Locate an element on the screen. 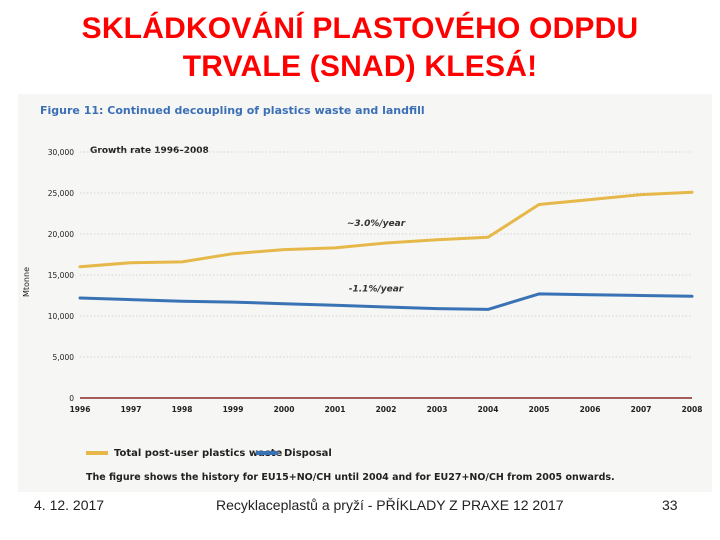  y-tick-label: 15,000 is located at coordinates (61, 275).